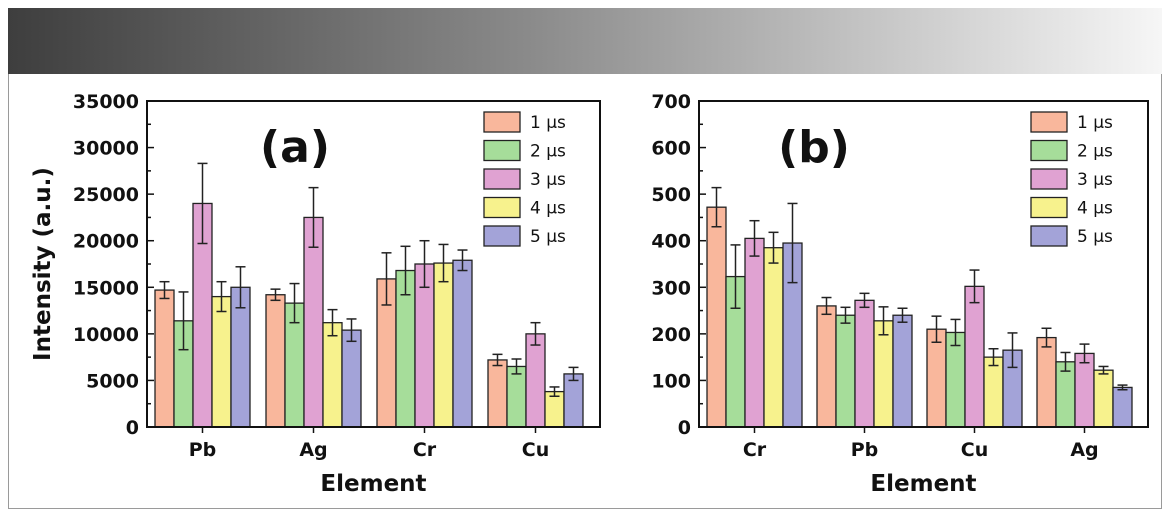 The height and width of the screenshot is (518, 1170). I want to click on y-axis-title: Intensity (a.u.), so click(43, 264).